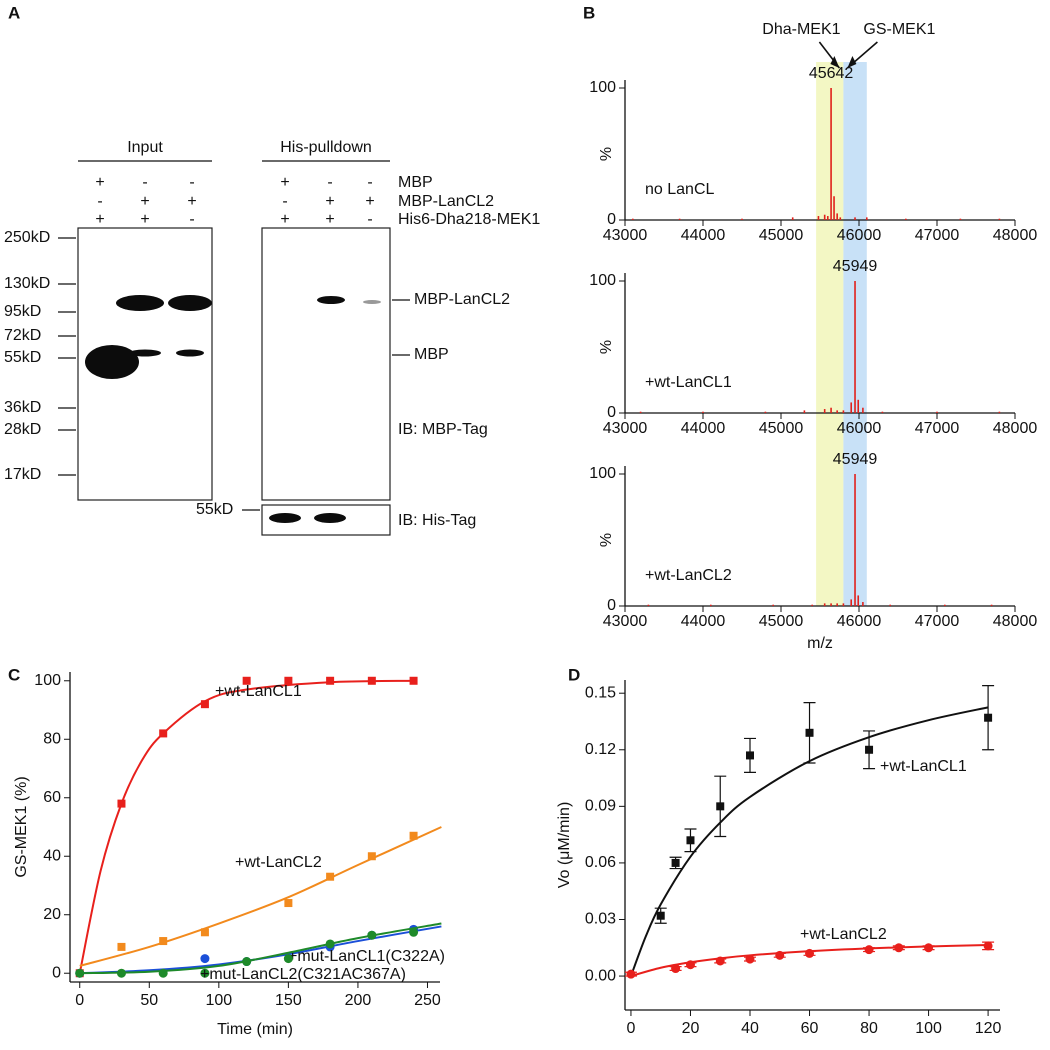 The height and width of the screenshot is (1050, 1050). Describe the element at coordinates (431, 354) in the screenshot. I see `band-label: MBP` at that location.